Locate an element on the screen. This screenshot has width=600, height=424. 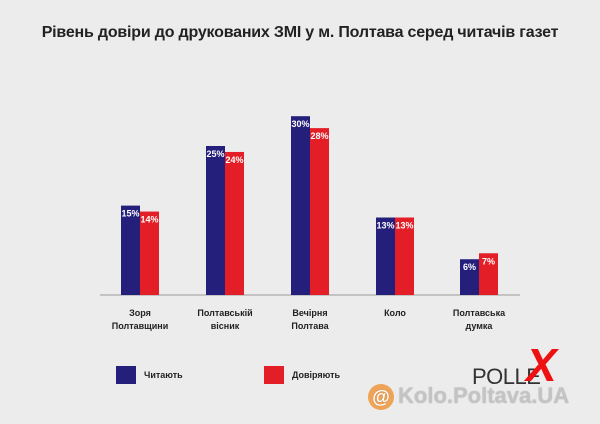
data-label-read-0: 15% is located at coordinates (130, 214).